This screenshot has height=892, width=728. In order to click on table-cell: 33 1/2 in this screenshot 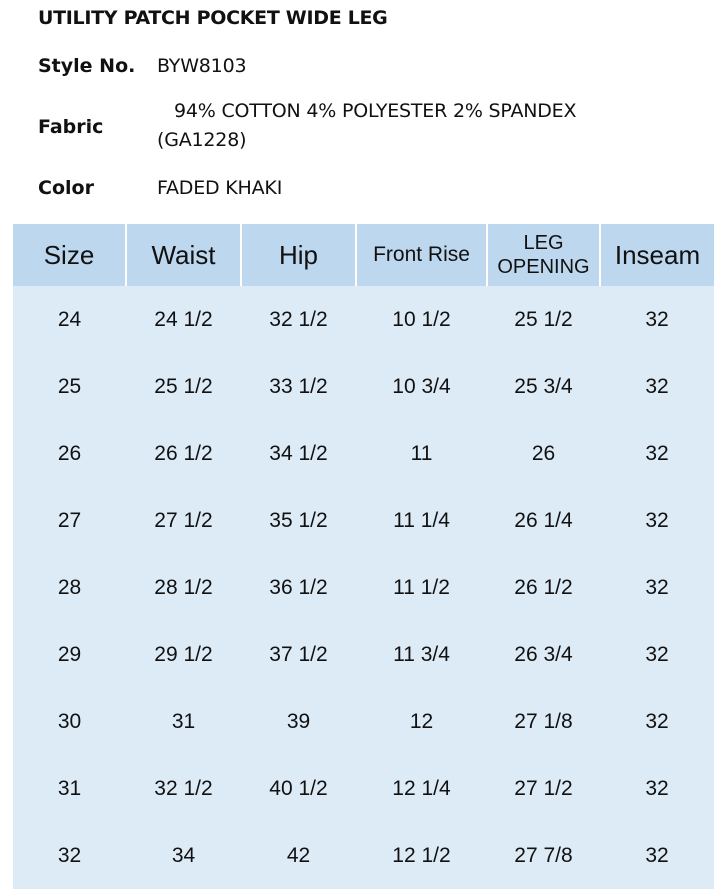, I will do `click(298, 386)`.